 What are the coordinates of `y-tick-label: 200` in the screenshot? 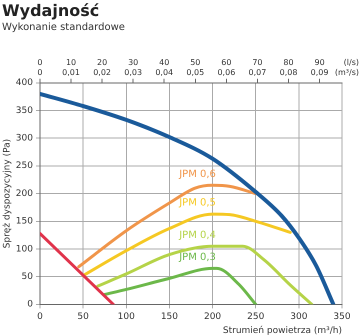 It's located at (25, 193).